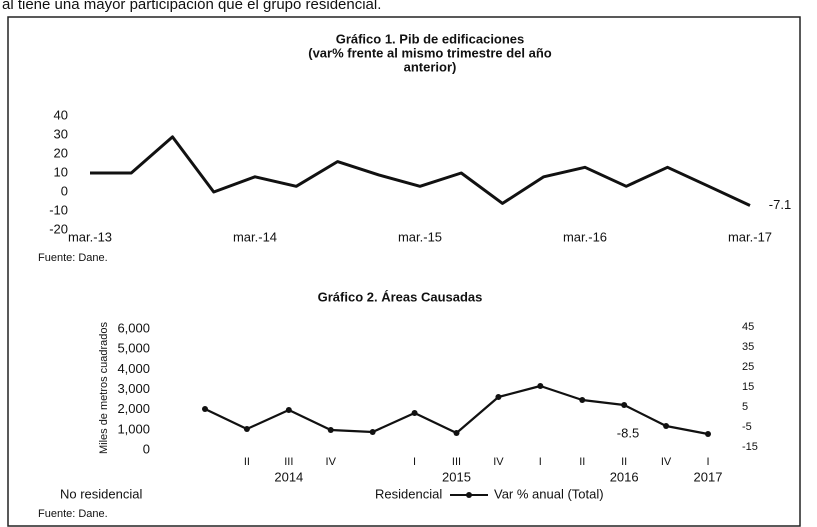 This screenshot has height=527, width=817. What do you see at coordinates (90, 236) in the screenshot?
I see `x-tick-label: mar.-13` at bounding box center [90, 236].